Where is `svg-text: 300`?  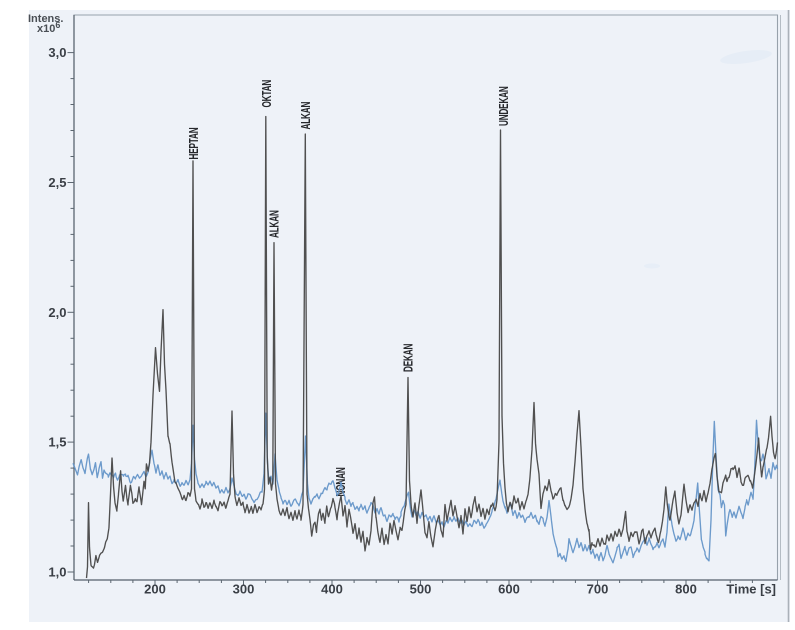 svg-text: 300 is located at coordinates (244, 589).